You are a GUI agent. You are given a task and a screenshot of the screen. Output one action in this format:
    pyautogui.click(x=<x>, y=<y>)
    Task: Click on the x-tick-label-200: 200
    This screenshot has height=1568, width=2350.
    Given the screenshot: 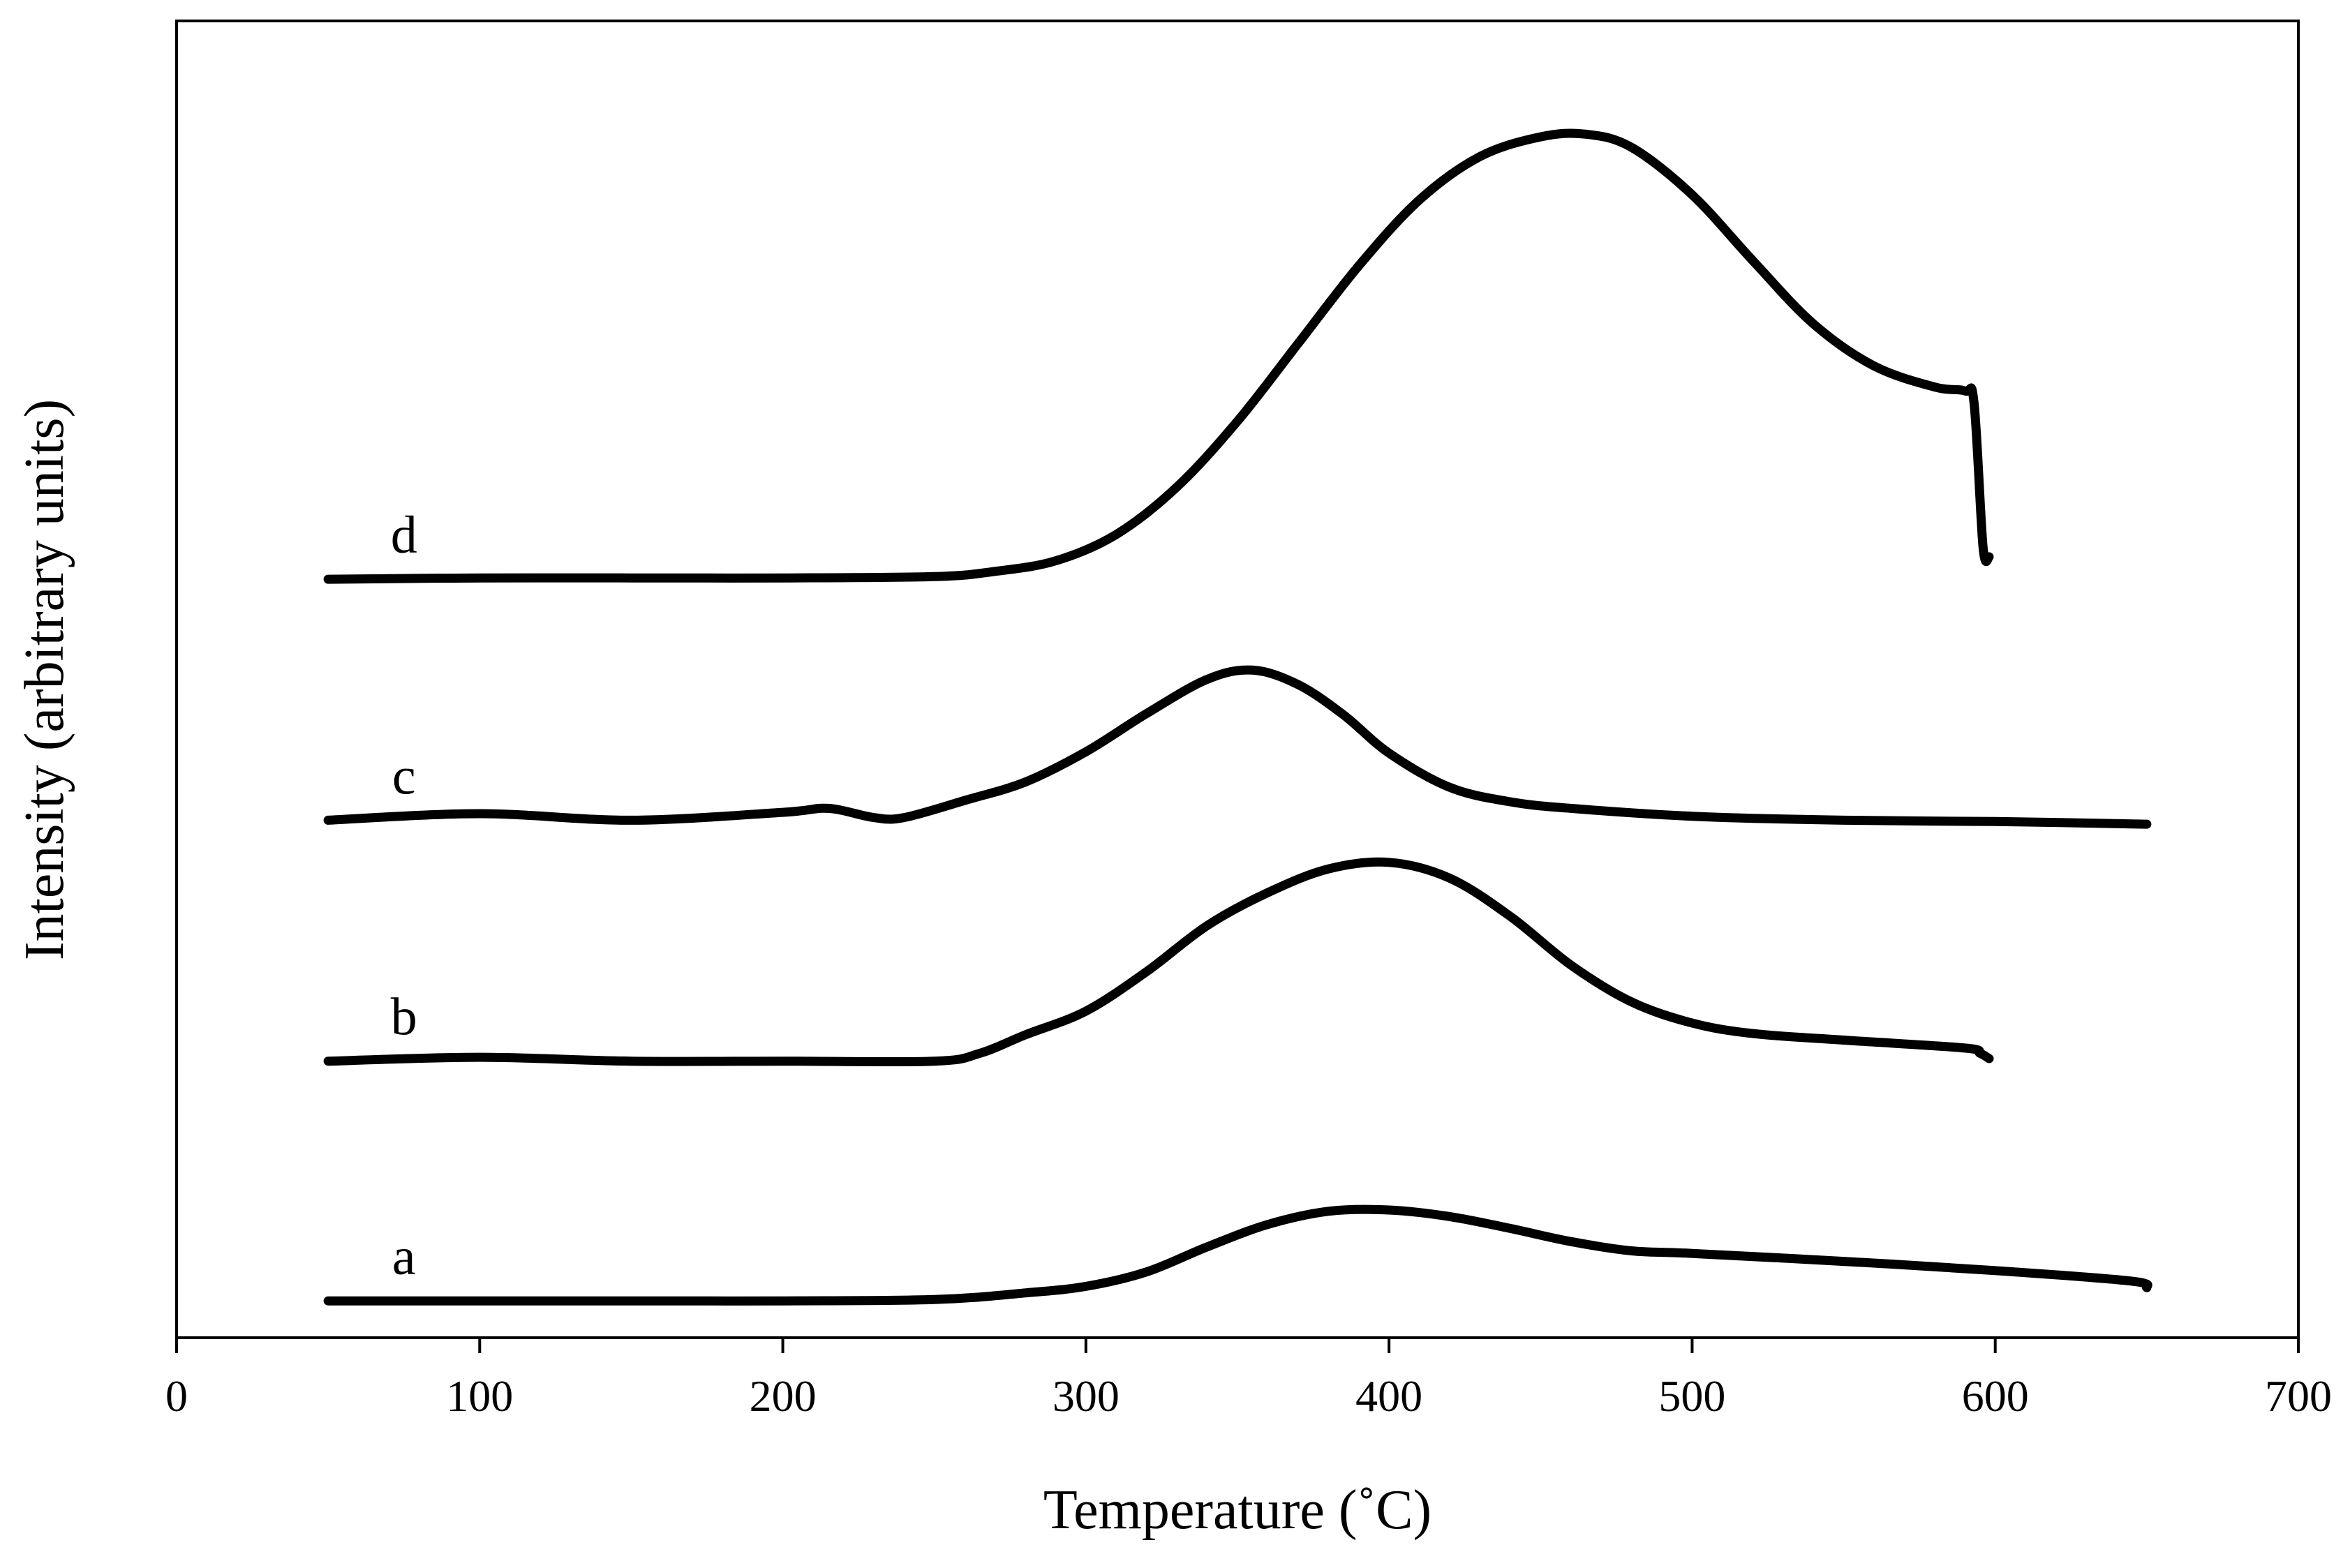 What is the action you would take?
    pyautogui.click(x=784, y=1396)
    